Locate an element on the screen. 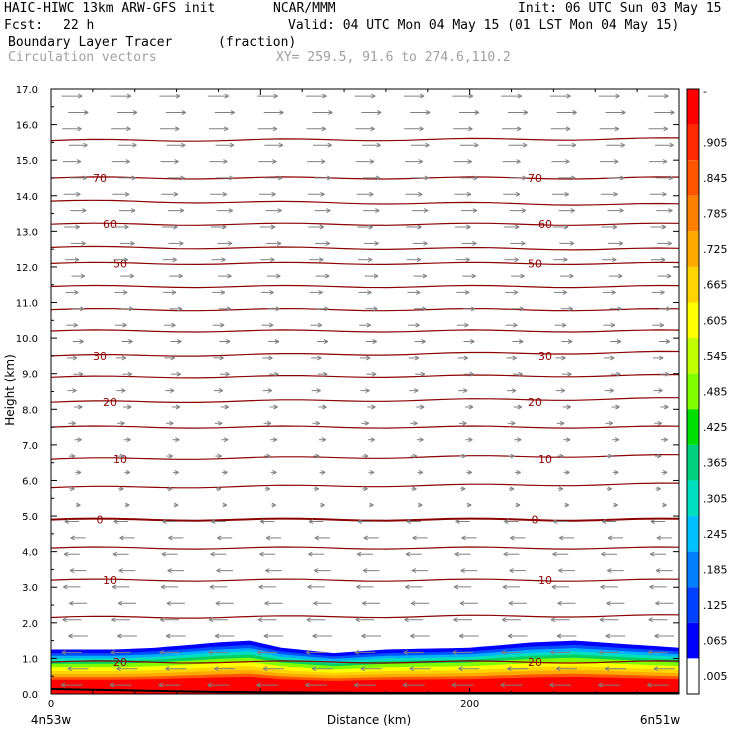  colorbar-label: - is located at coordinates (705, 91).